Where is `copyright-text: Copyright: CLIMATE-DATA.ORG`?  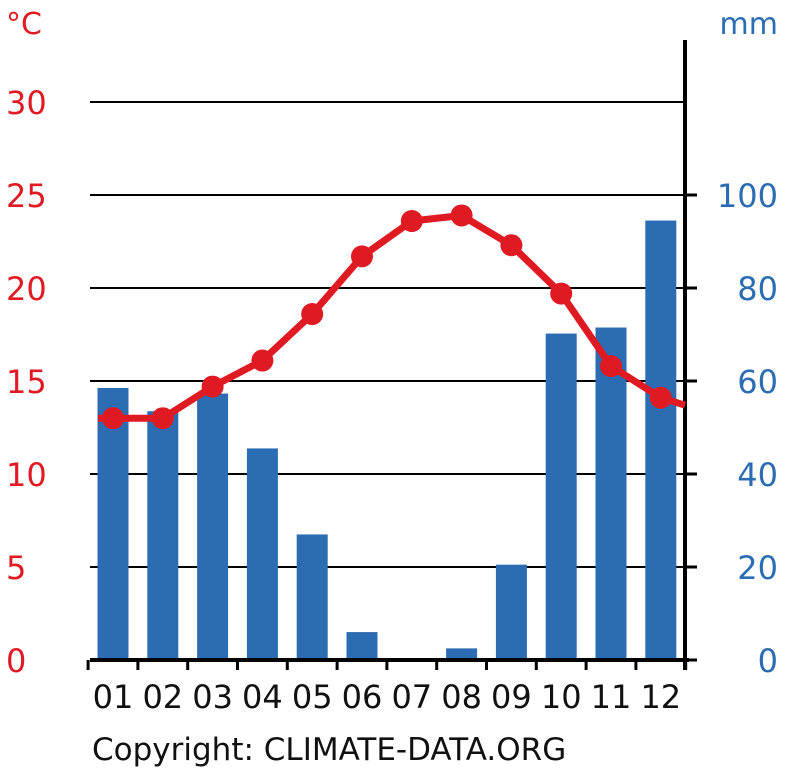
copyright-text: Copyright: CLIMATE-DATA.ORG is located at coordinates (329, 750).